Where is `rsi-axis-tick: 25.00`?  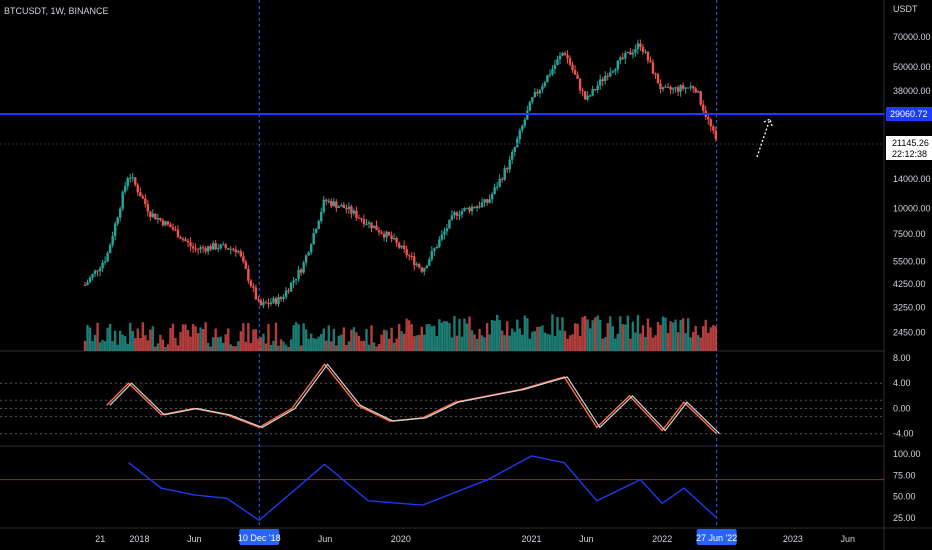 rsi-axis-tick: 25.00 is located at coordinates (904, 518).